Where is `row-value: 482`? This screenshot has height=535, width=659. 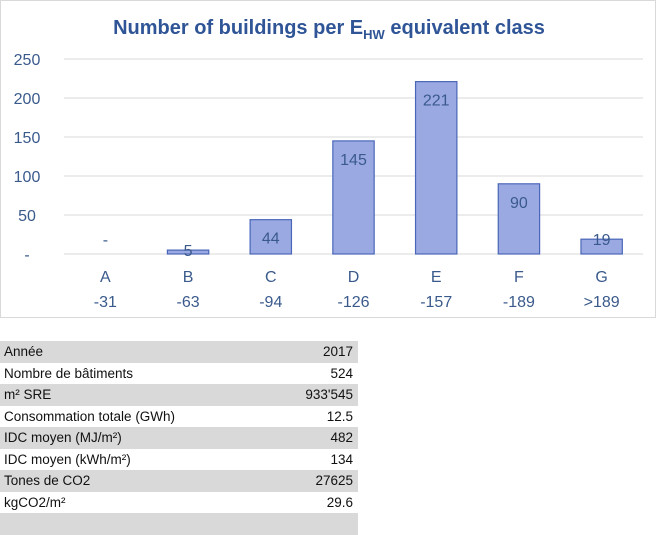
row-value: 482 is located at coordinates (314, 438).